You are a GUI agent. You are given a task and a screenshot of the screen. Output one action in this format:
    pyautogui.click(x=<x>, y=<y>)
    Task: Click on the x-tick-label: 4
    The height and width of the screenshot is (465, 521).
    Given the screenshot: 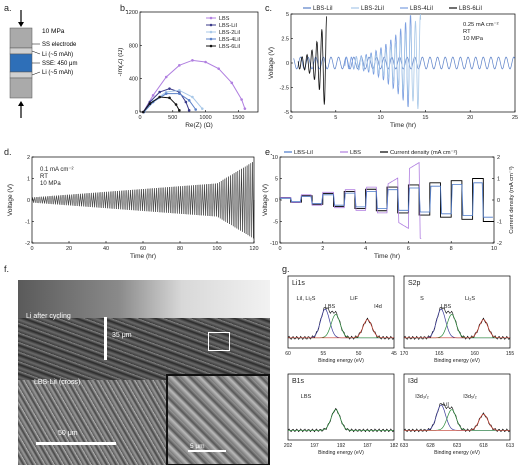 What is the action you would take?
    pyautogui.click(x=365, y=249)
    